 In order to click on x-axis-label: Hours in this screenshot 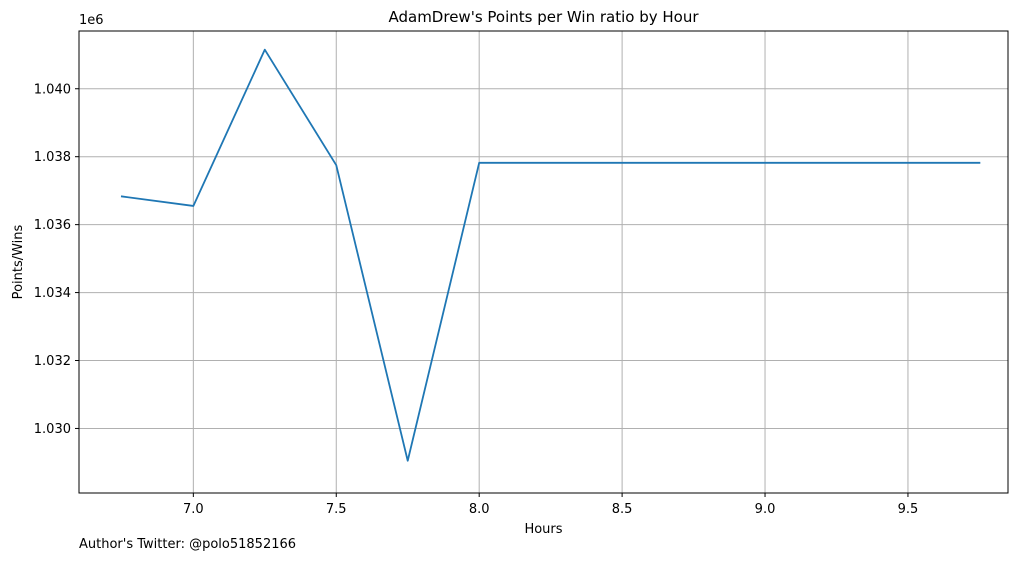, I will do `click(543, 529)`.